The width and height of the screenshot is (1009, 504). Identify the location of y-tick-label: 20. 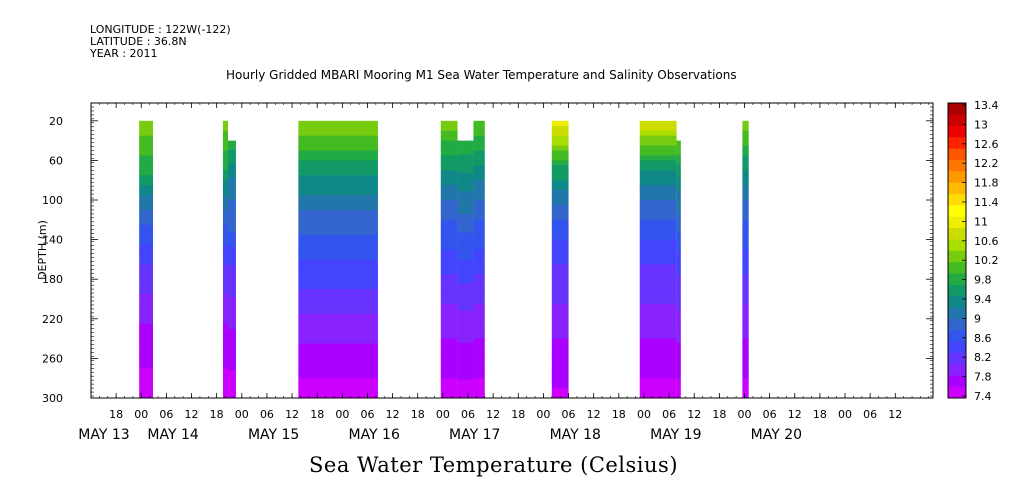
(56, 121).